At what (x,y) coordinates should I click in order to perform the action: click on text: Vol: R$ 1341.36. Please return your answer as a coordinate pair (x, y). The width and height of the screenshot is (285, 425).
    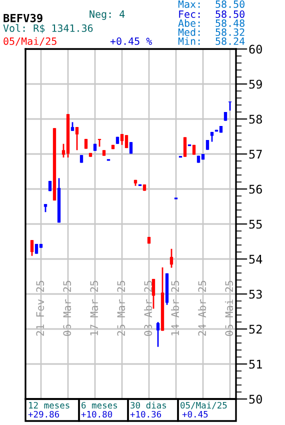
    Looking at the image, I should click on (48, 29).